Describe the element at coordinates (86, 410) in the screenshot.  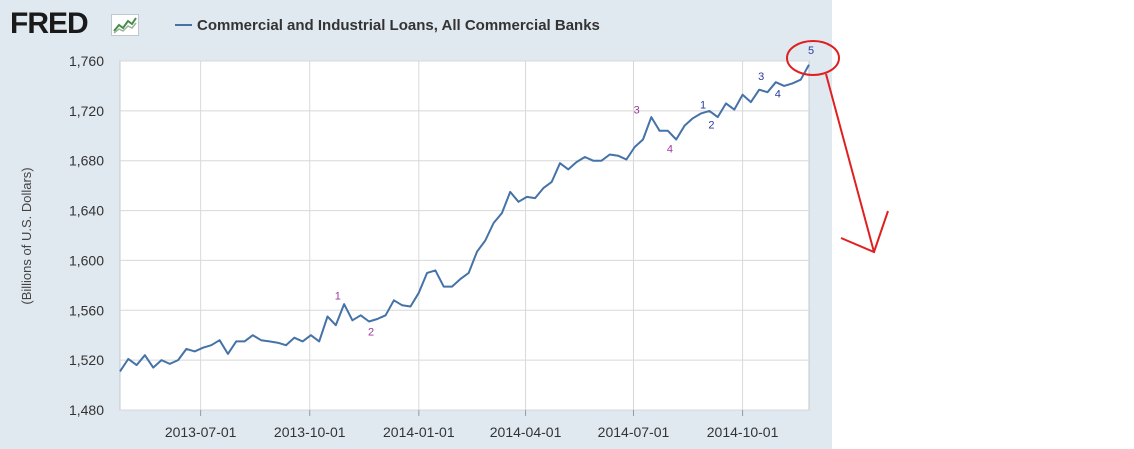
I see `y-tick-label: 1,480` at that location.